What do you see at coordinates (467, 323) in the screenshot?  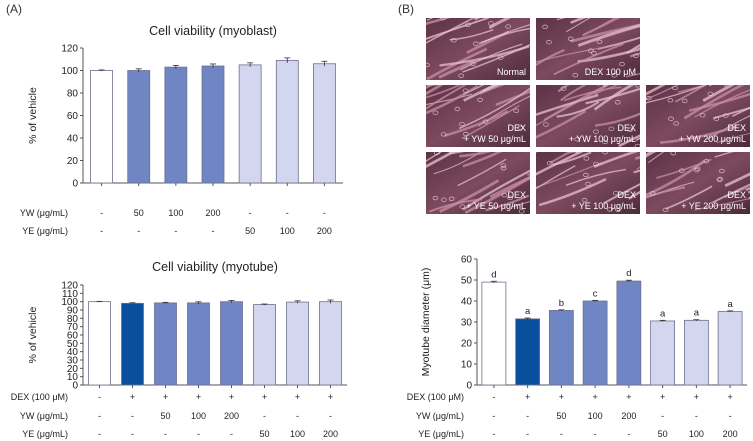 I see `y-tick-label: 30` at bounding box center [467, 323].